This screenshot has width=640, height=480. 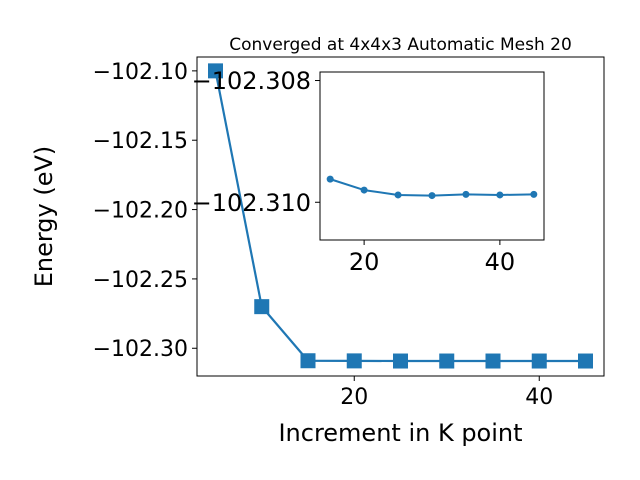 I want to click on inset-x-tick-label: 20, so click(x=364, y=262).